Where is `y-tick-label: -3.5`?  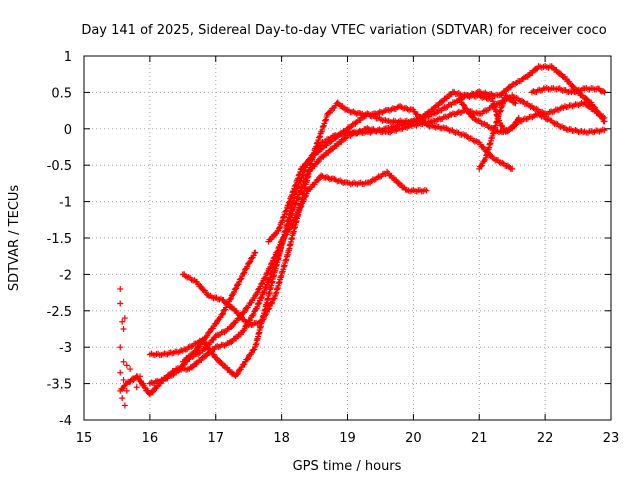
y-tick-label: -3.5 is located at coordinates (59, 385).